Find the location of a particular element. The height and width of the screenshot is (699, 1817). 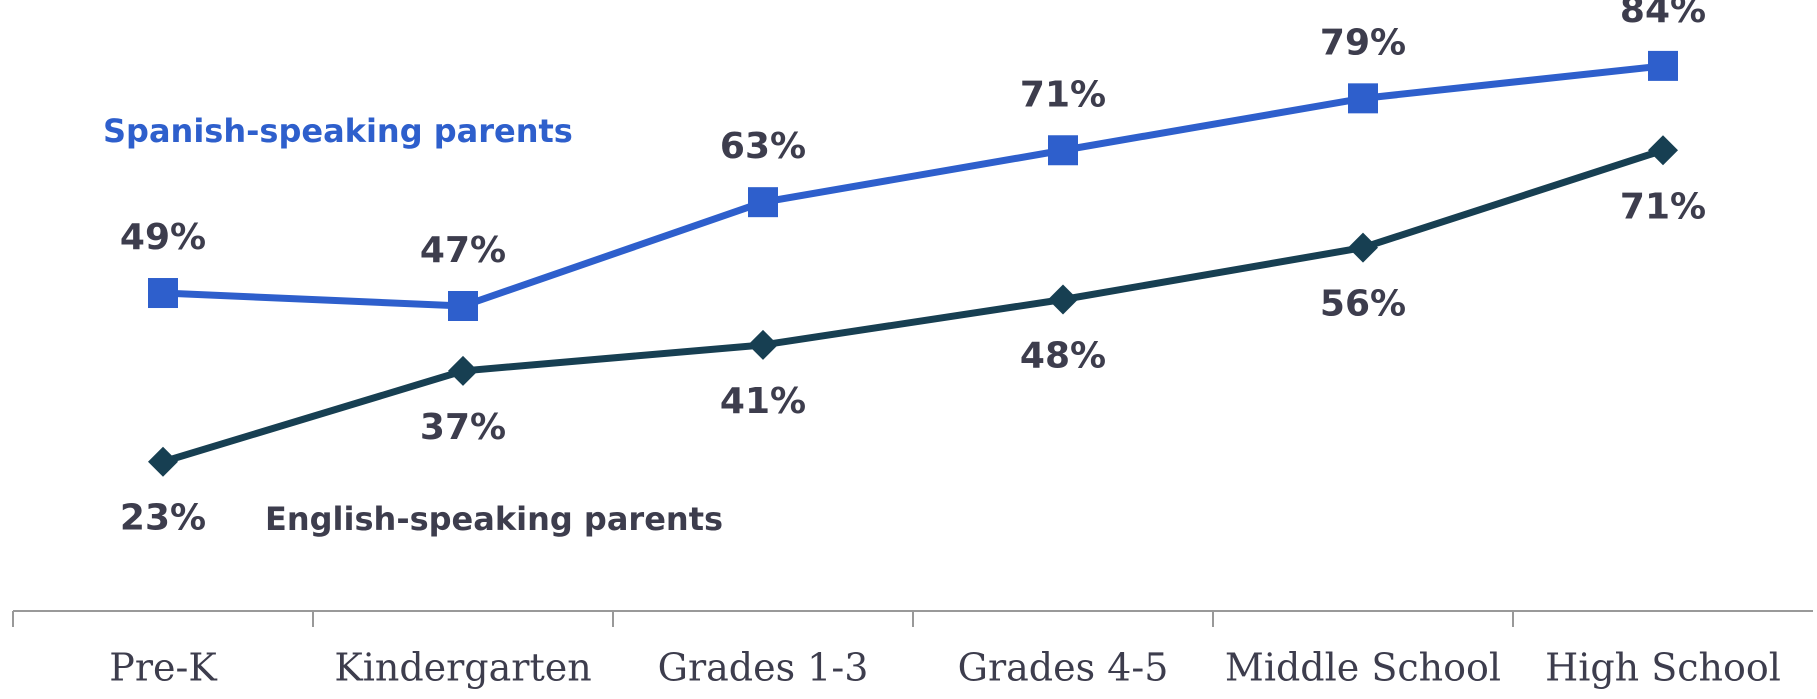

series-label: Spanish-speaking parents is located at coordinates (338, 131).